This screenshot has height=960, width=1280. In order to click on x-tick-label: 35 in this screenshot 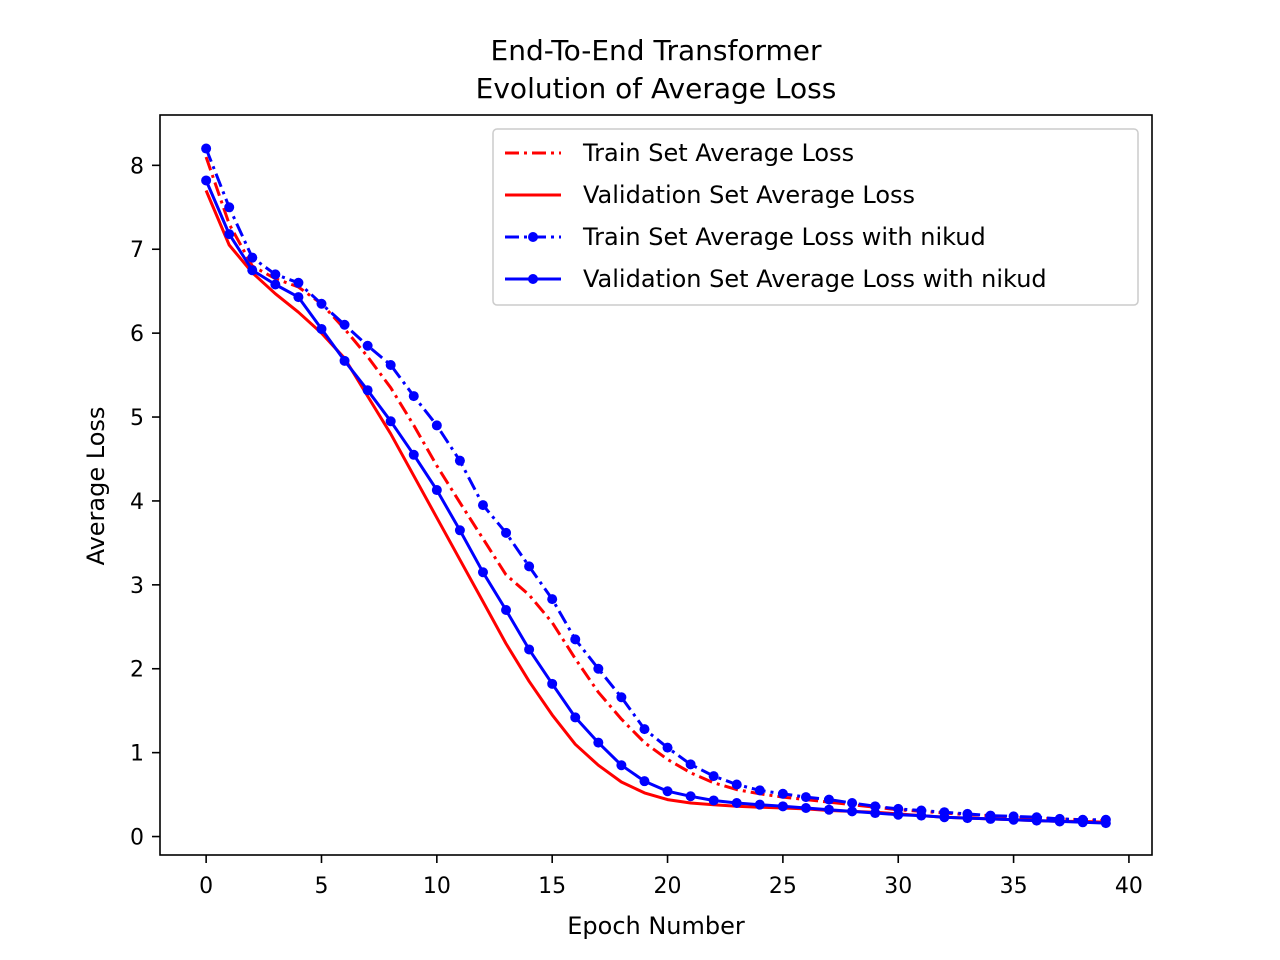, I will do `click(1014, 886)`.